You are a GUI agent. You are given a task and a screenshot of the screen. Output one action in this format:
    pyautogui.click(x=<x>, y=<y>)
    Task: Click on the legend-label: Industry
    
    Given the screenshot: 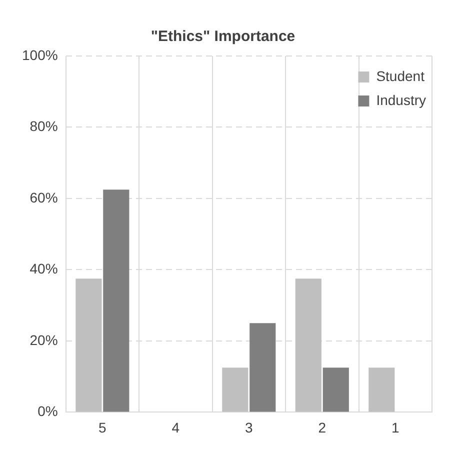 What is the action you would take?
    pyautogui.click(x=401, y=100)
    